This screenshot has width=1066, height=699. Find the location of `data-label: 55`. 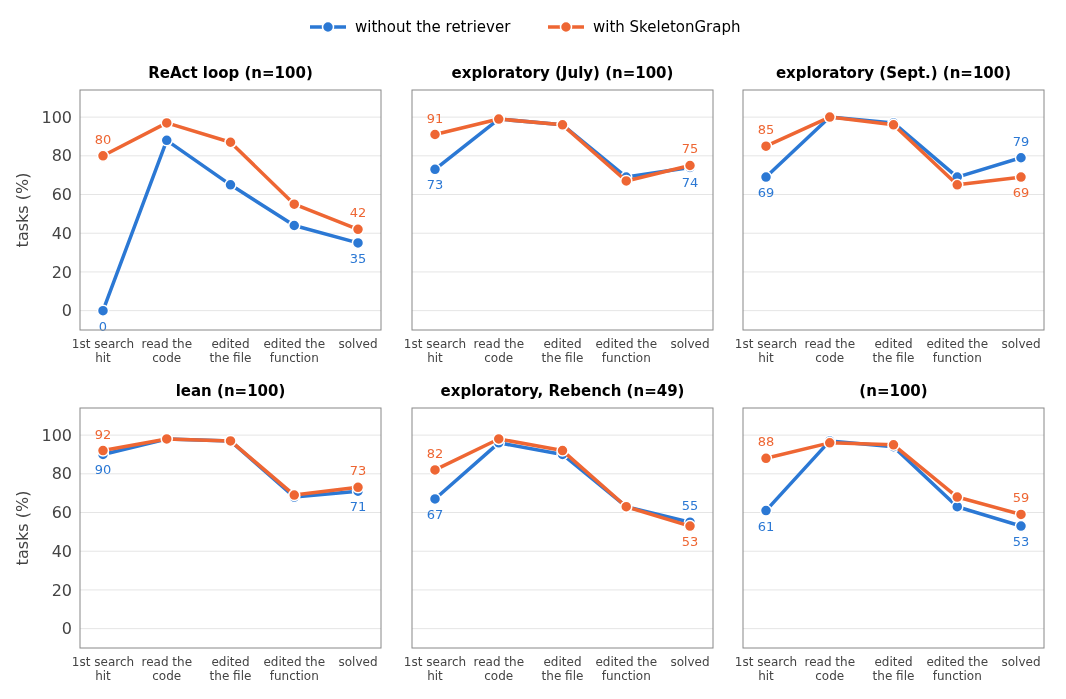

data-label: 55 is located at coordinates (690, 506).